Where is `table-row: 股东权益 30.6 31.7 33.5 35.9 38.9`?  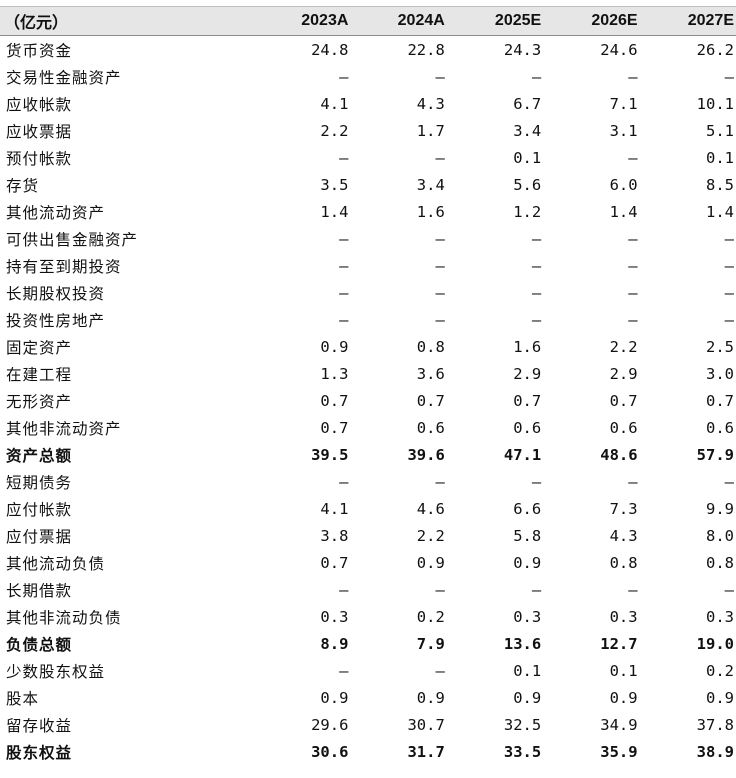
table-row: 股东权益 30.6 31.7 33.5 35.9 38.9 is located at coordinates (368, 751).